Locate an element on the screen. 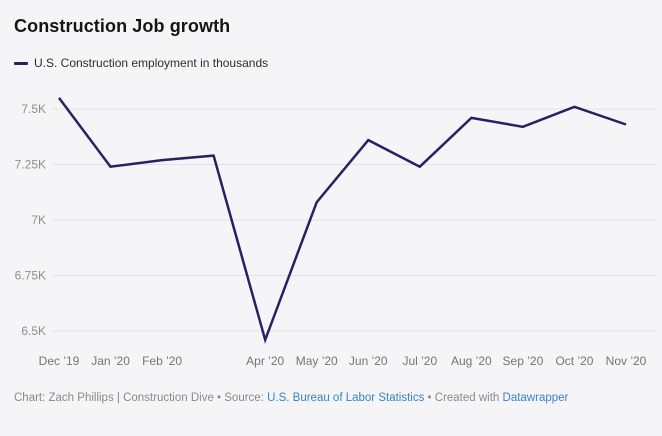  x-axis-tick-label: Nov ’20 is located at coordinates (626, 361).